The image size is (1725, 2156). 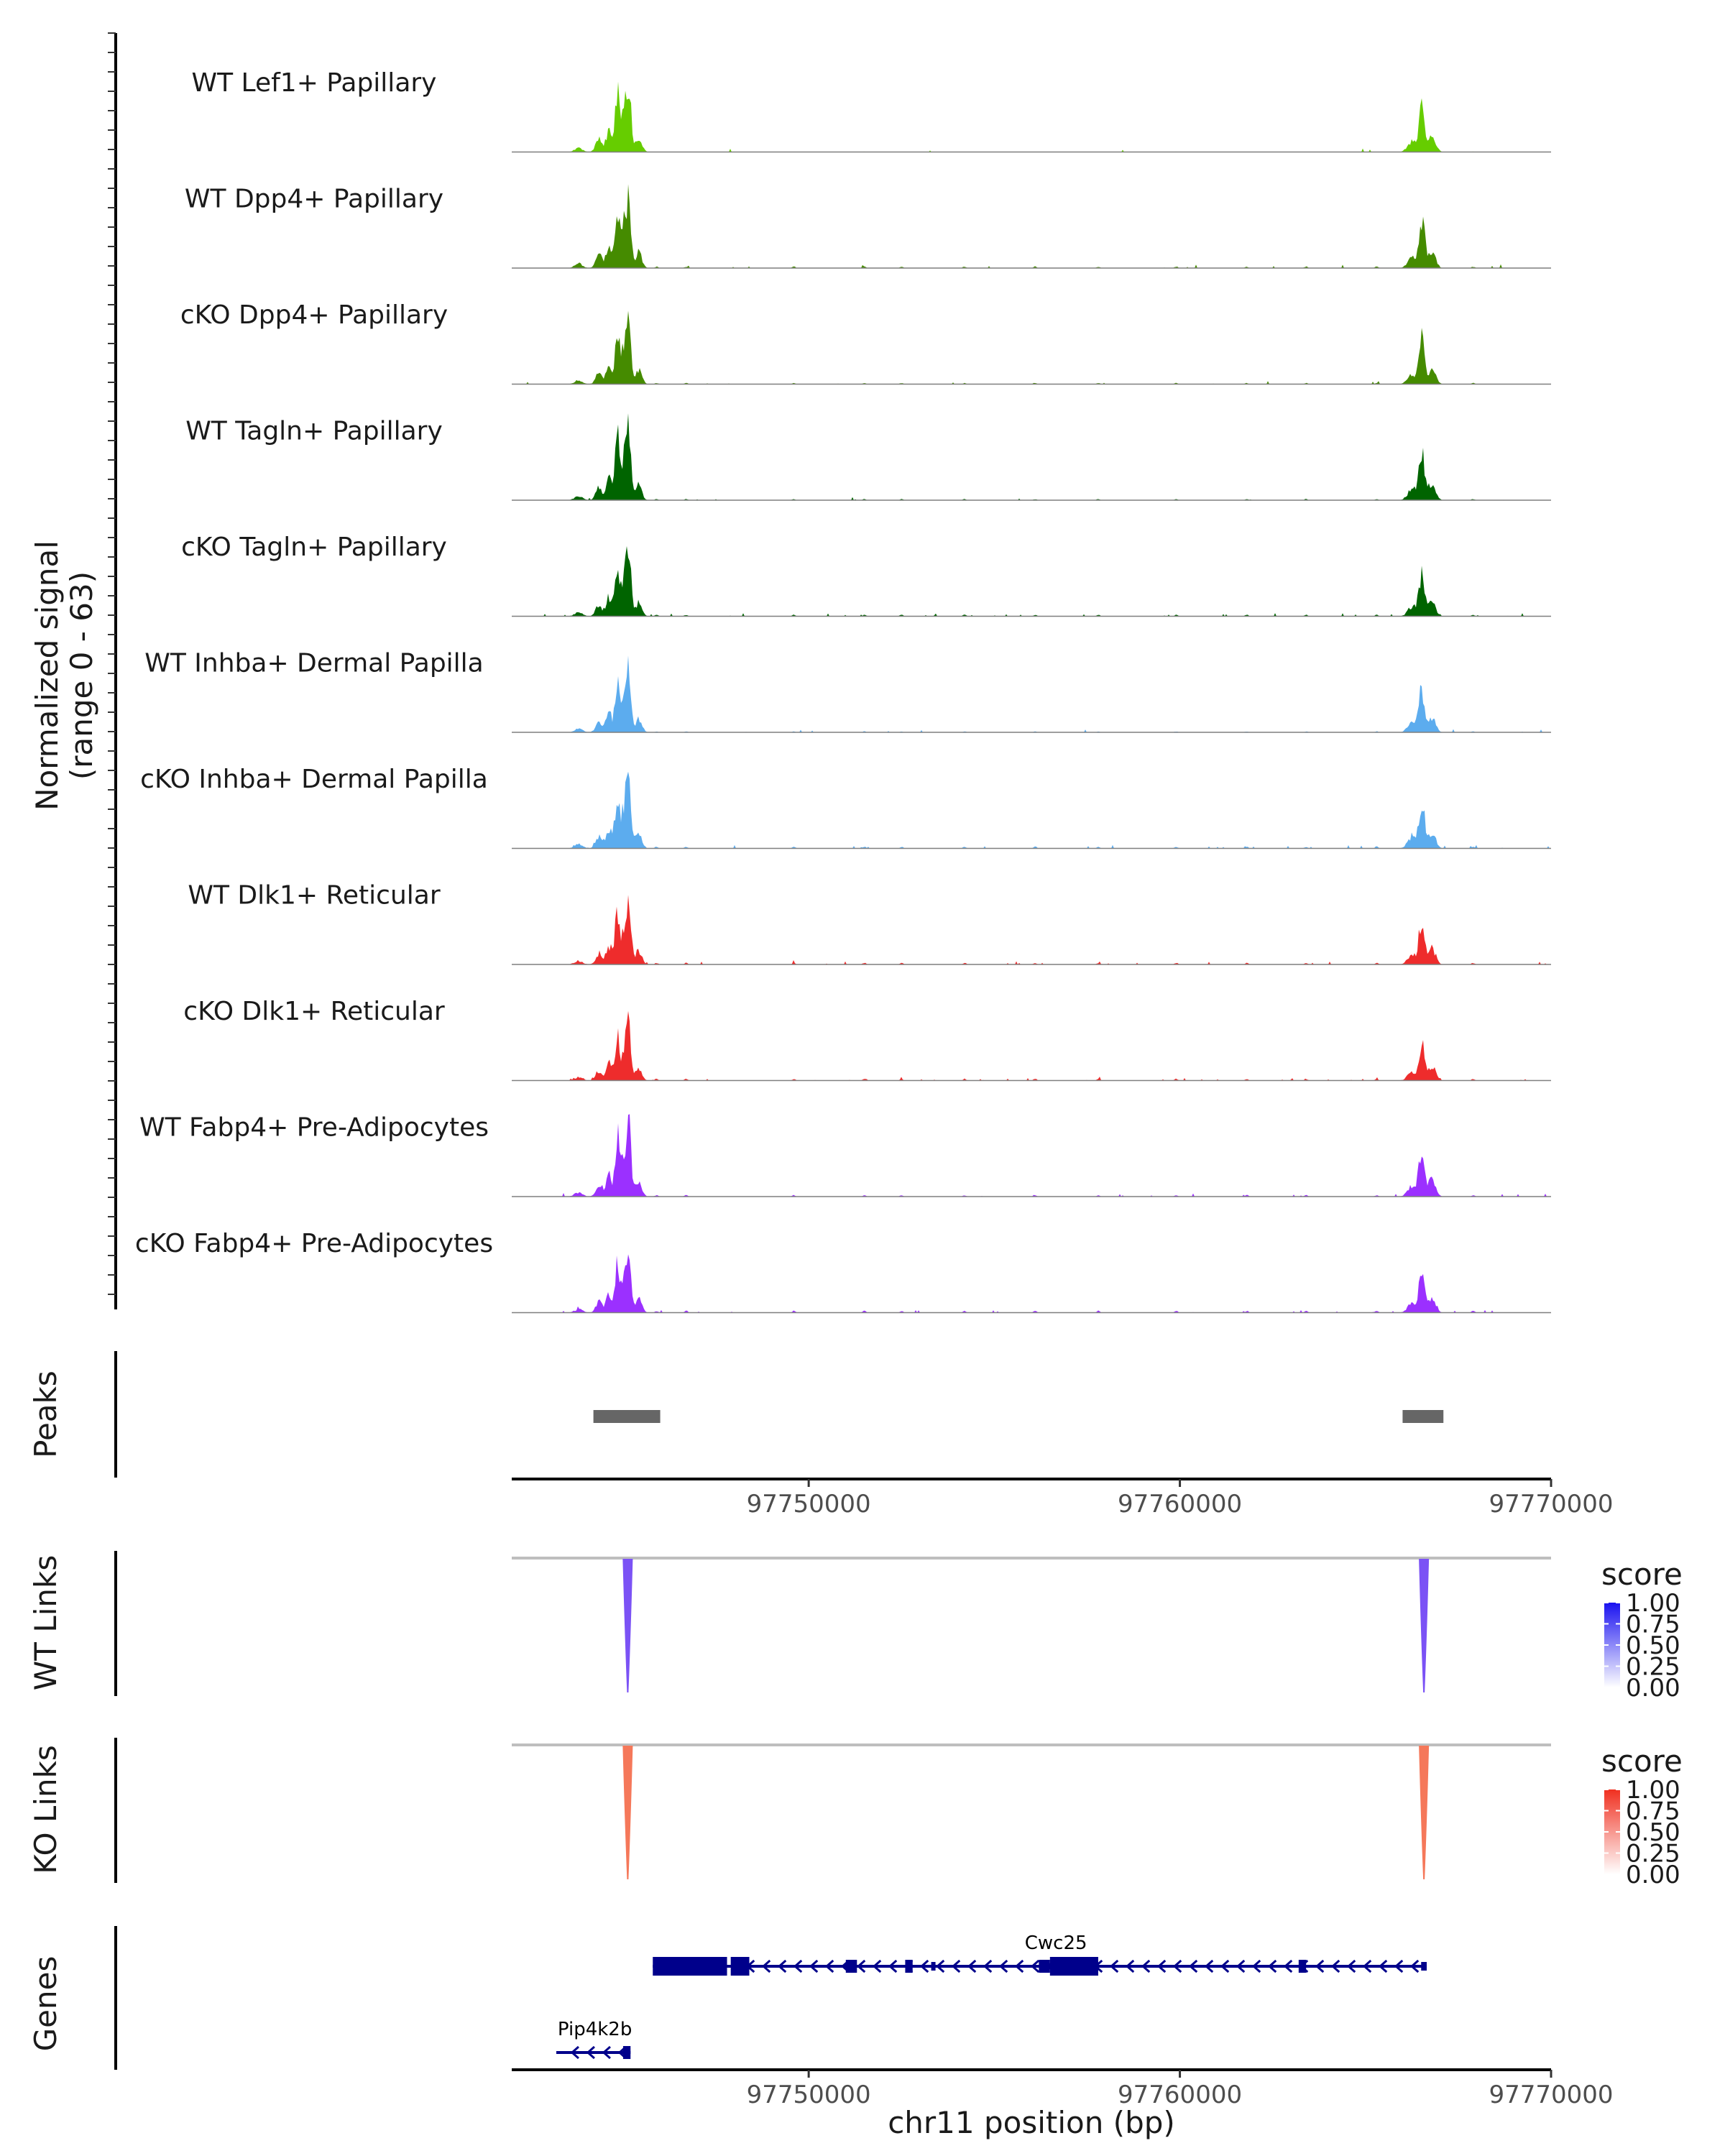 I want to click on gene-name-label: Cwc25, so click(x=1056, y=1943).